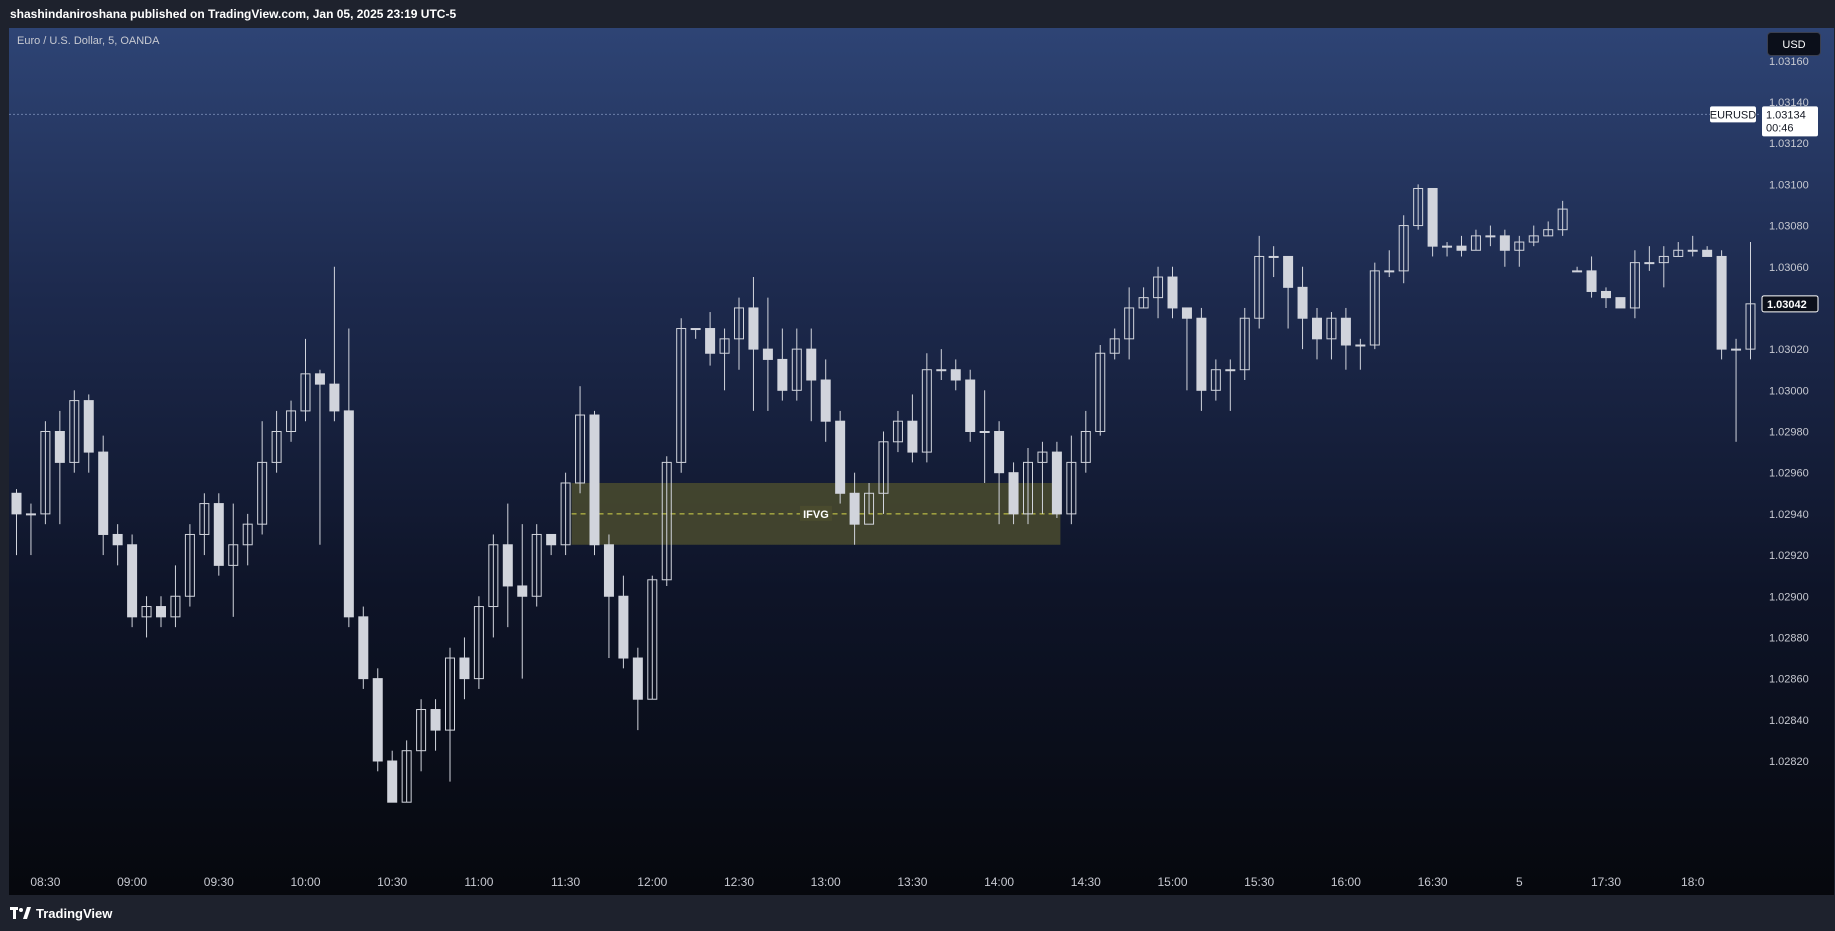 The width and height of the screenshot is (1835, 931). I want to click on tradingview-logo: TradingView, so click(61, 913).